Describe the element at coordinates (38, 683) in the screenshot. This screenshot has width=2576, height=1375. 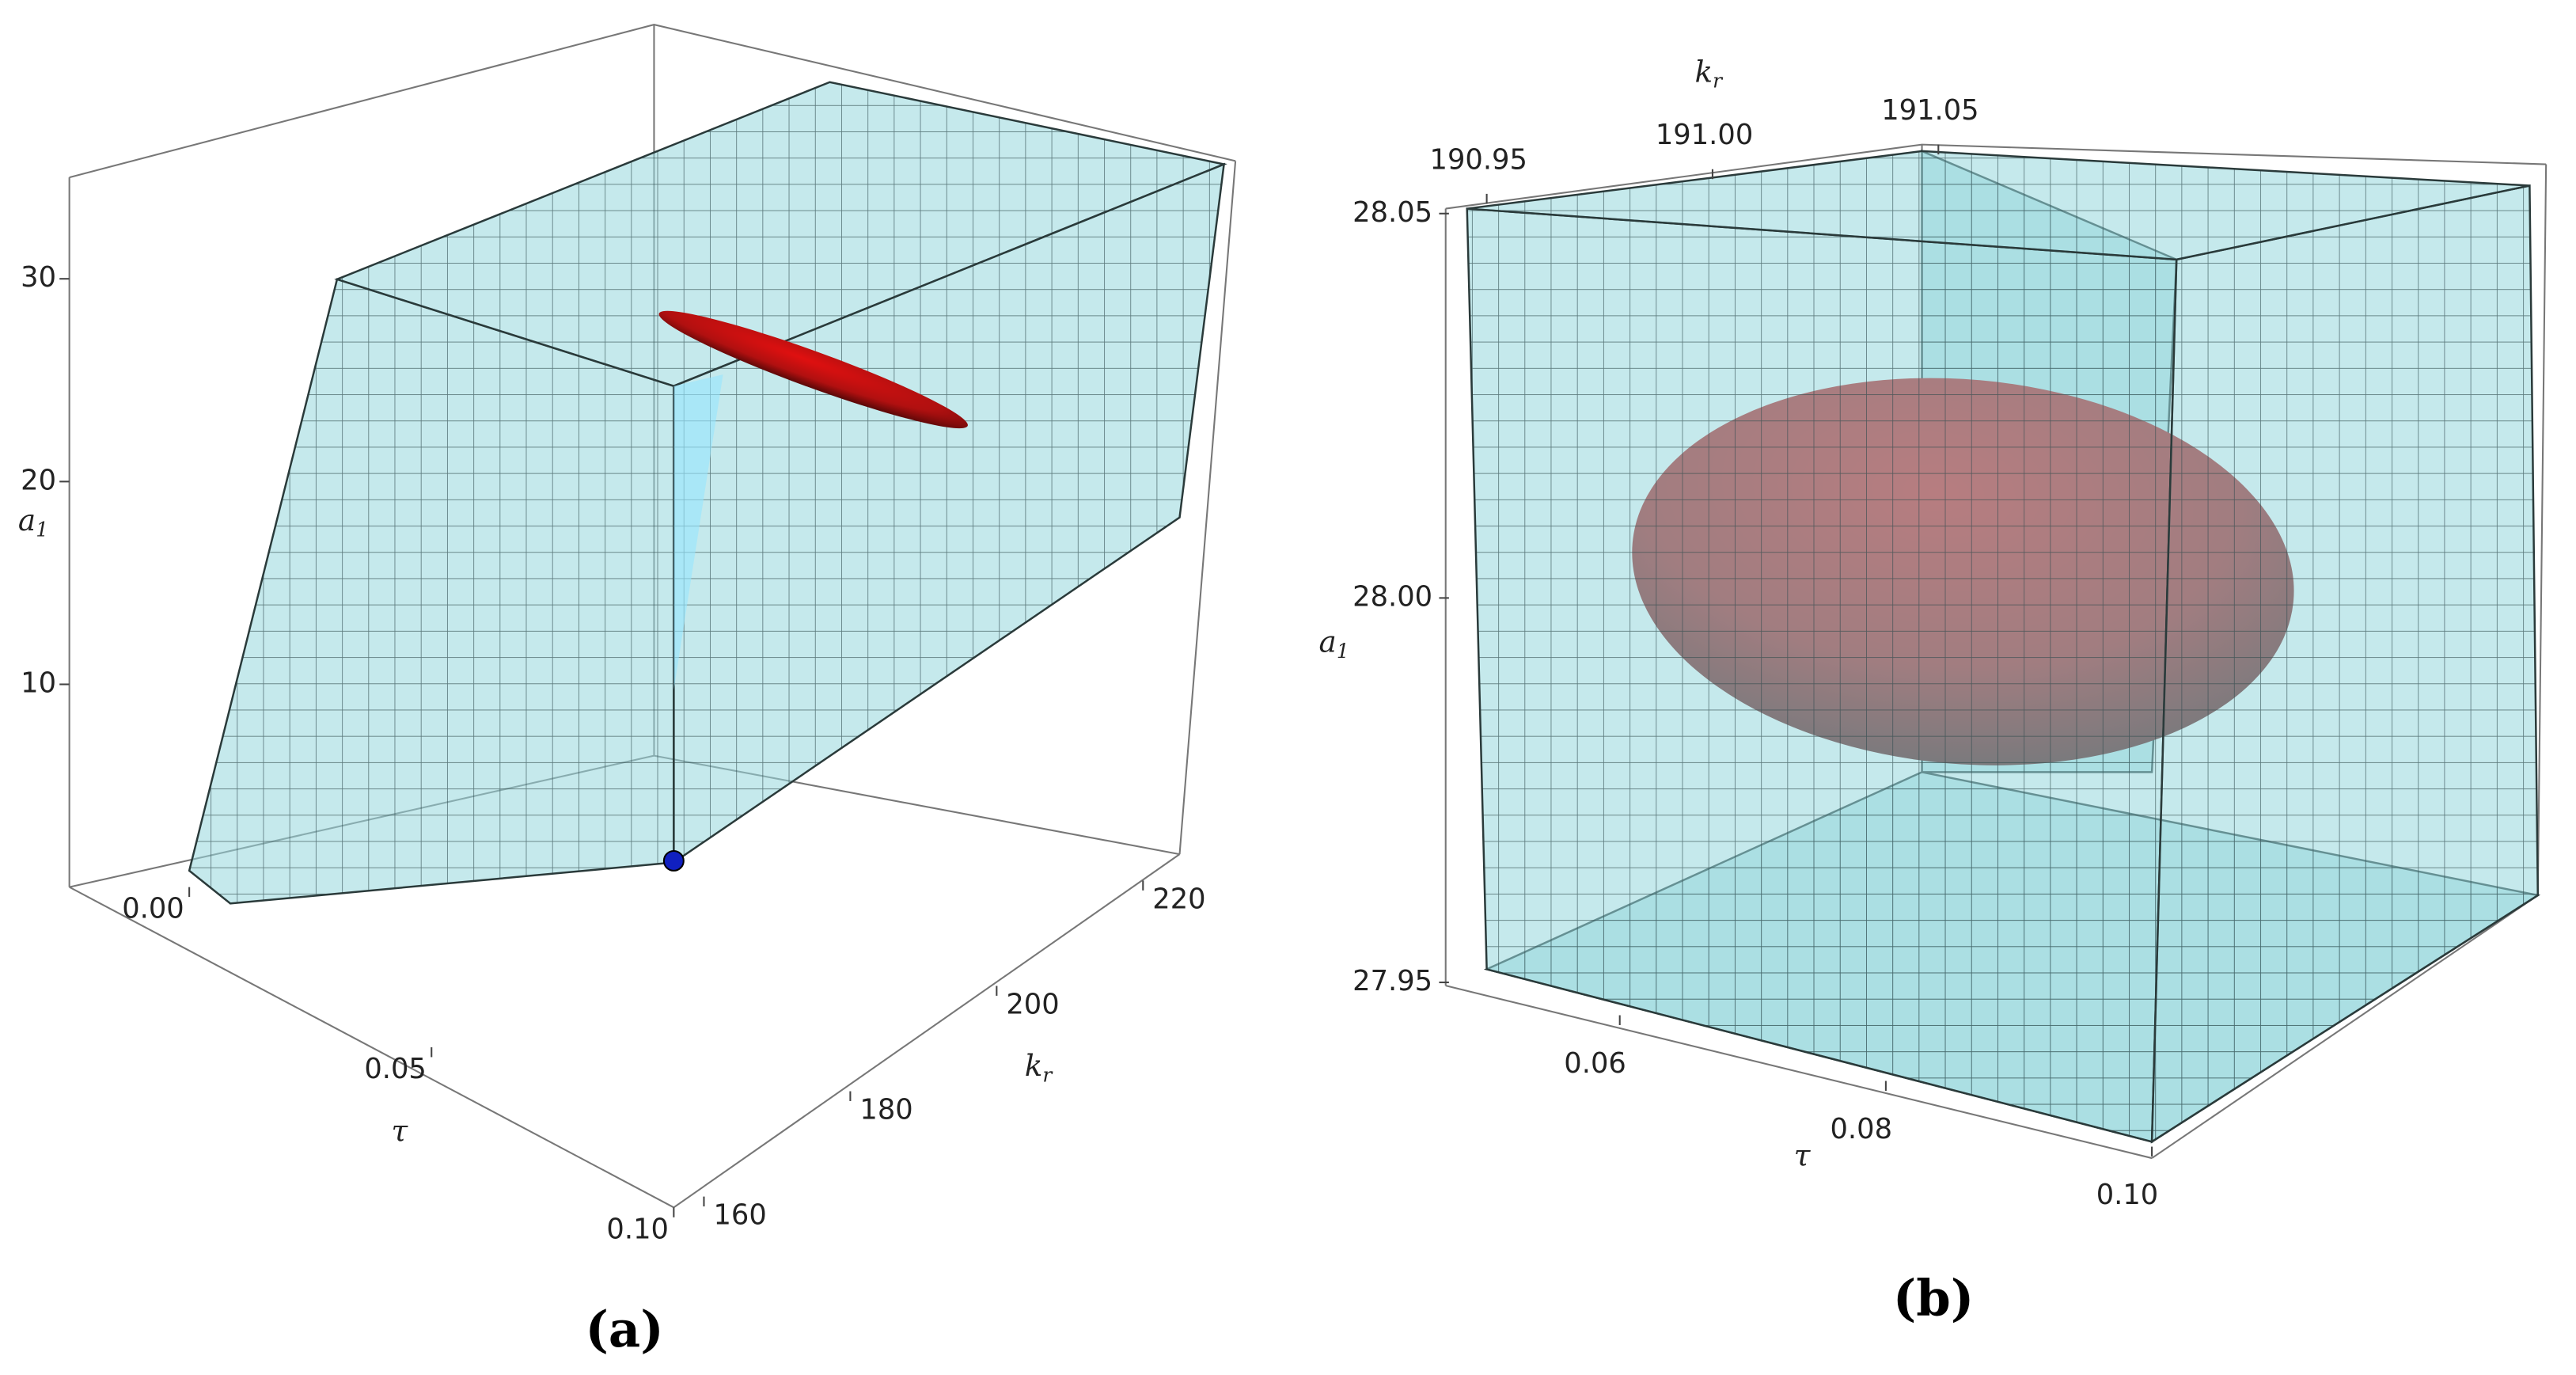
I see `z-tick-label: 10` at that location.